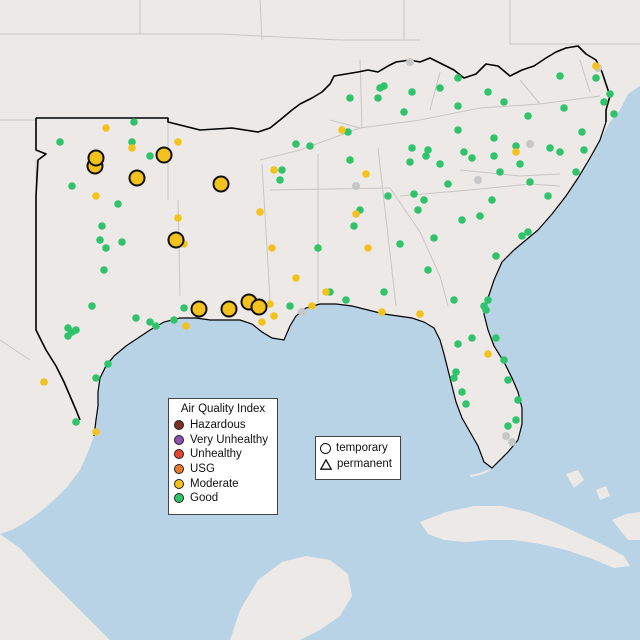 Image resolution: width=640 pixels, height=640 pixels. Describe the element at coordinates (291, 598) in the screenshot. I see `land-yucatan-peninsula` at that location.